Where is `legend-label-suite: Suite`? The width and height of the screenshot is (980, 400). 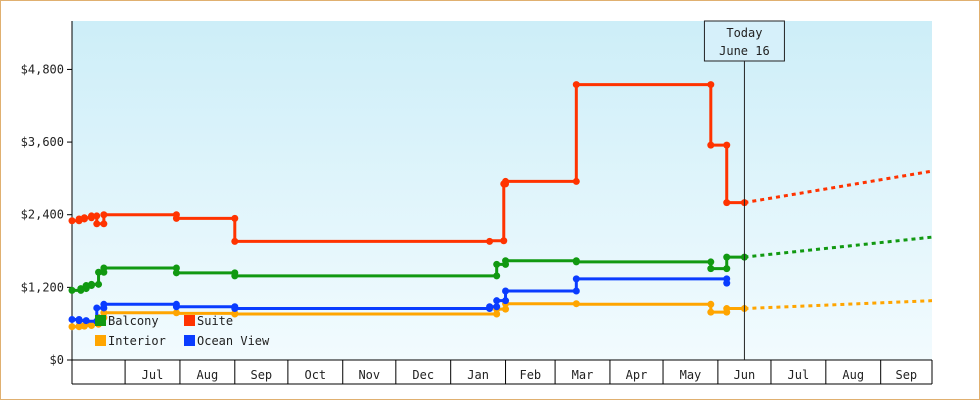
legend-label-suite: Suite is located at coordinates (215, 321).